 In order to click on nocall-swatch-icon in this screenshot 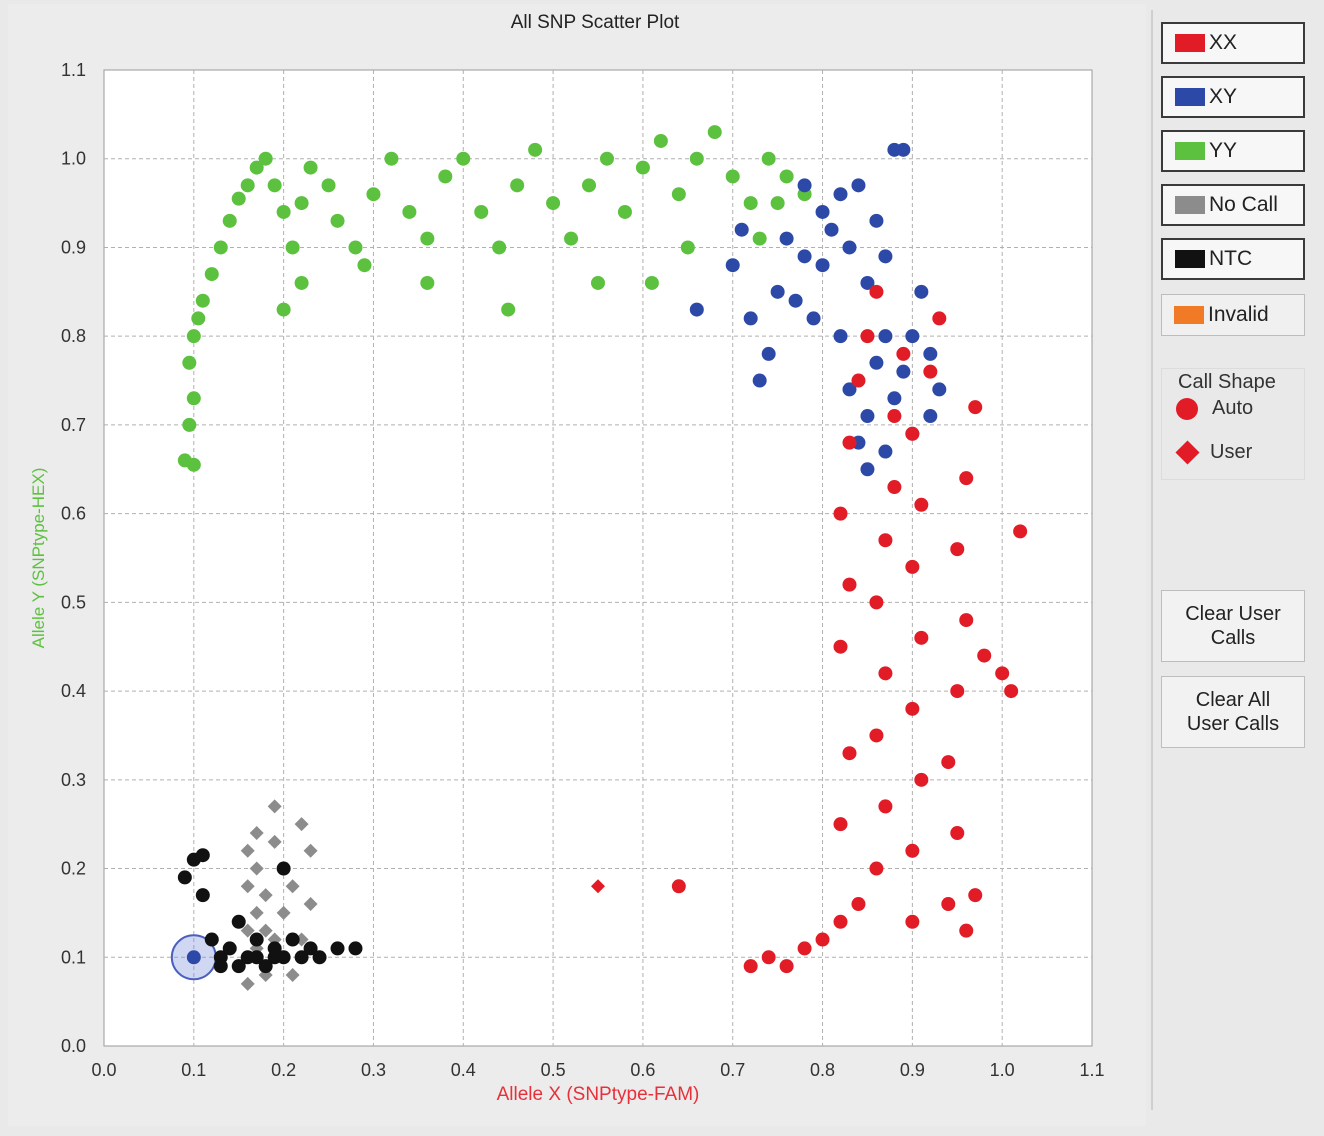, I will do `click(1190, 205)`.